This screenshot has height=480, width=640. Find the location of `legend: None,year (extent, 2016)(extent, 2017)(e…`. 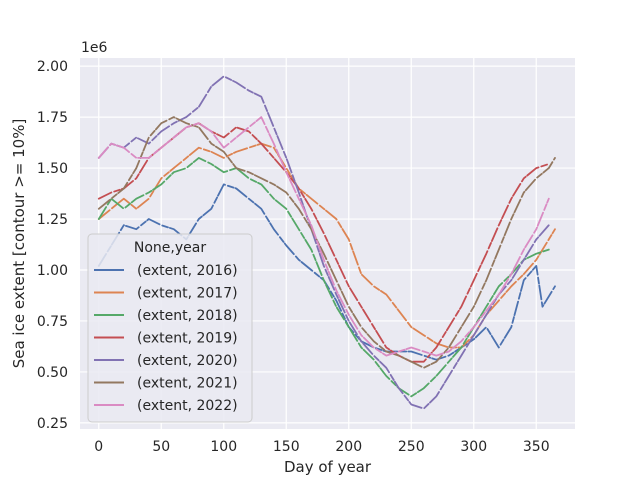

legend: None,year (extent, 2016)(extent, 2017)(e… is located at coordinates (170, 328).